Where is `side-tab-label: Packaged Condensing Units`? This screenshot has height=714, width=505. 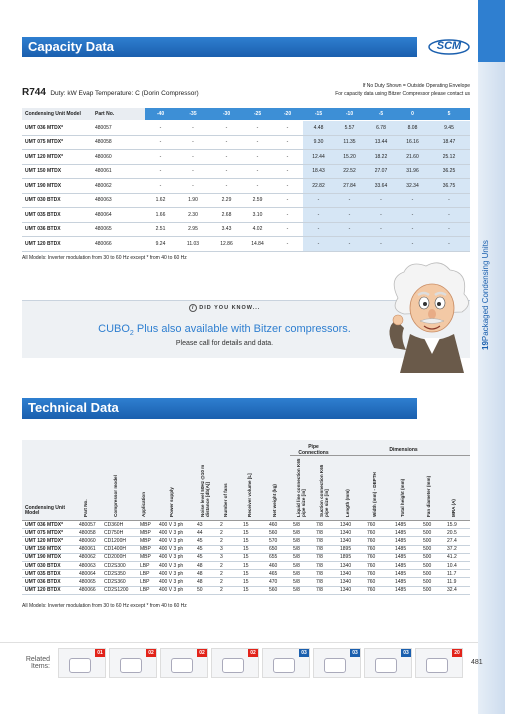
side-tab-label: Packaged Condensing Units is located at coordinates (485, 291).